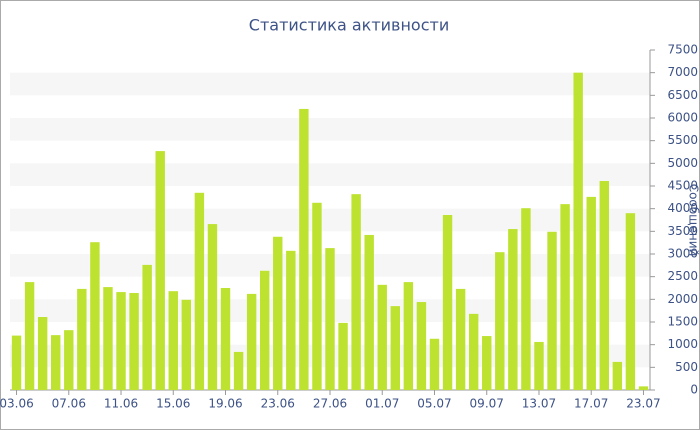  I want to click on x-tick-label: 27.06, so click(330, 404).